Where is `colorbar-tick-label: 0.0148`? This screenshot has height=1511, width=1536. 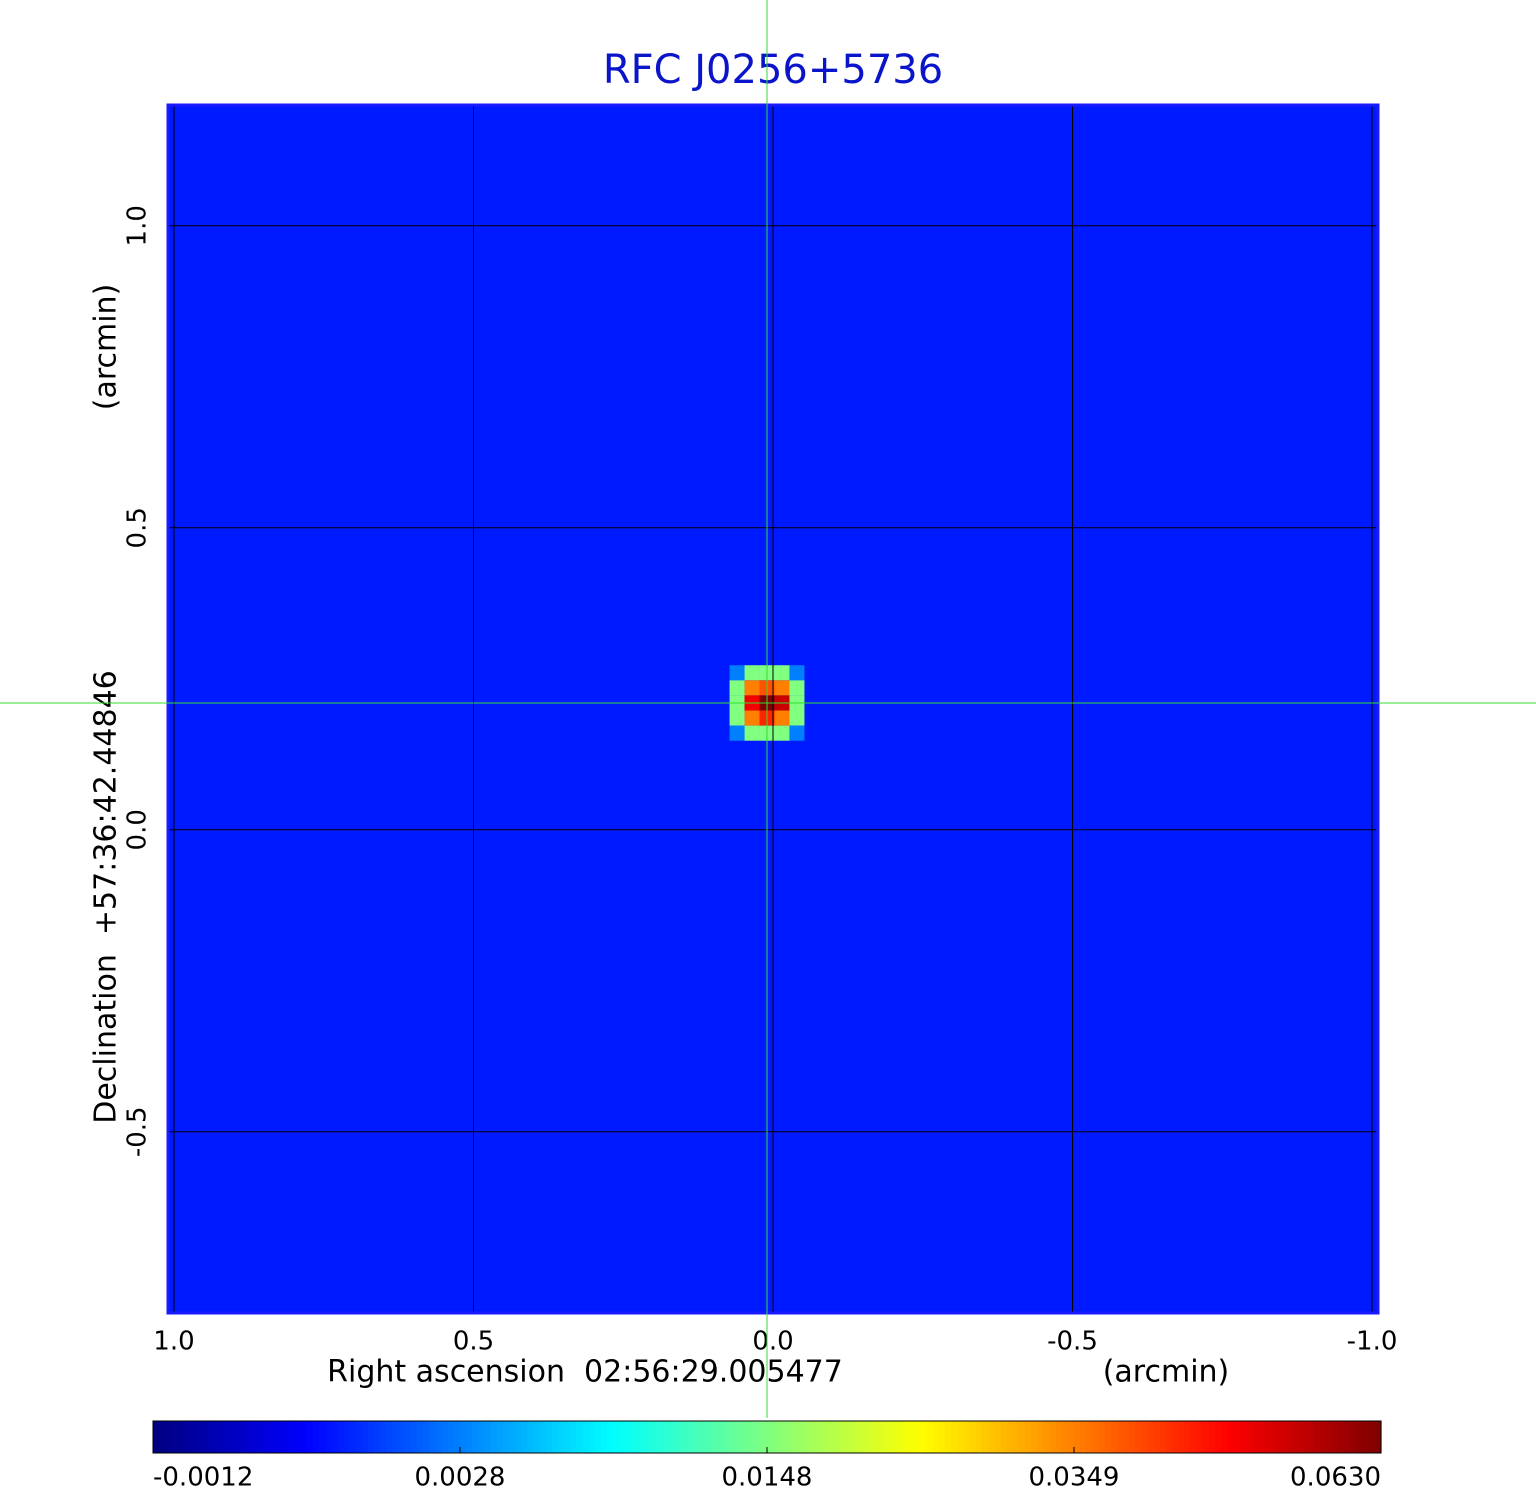 colorbar-tick-label: 0.0148 is located at coordinates (767, 1478).